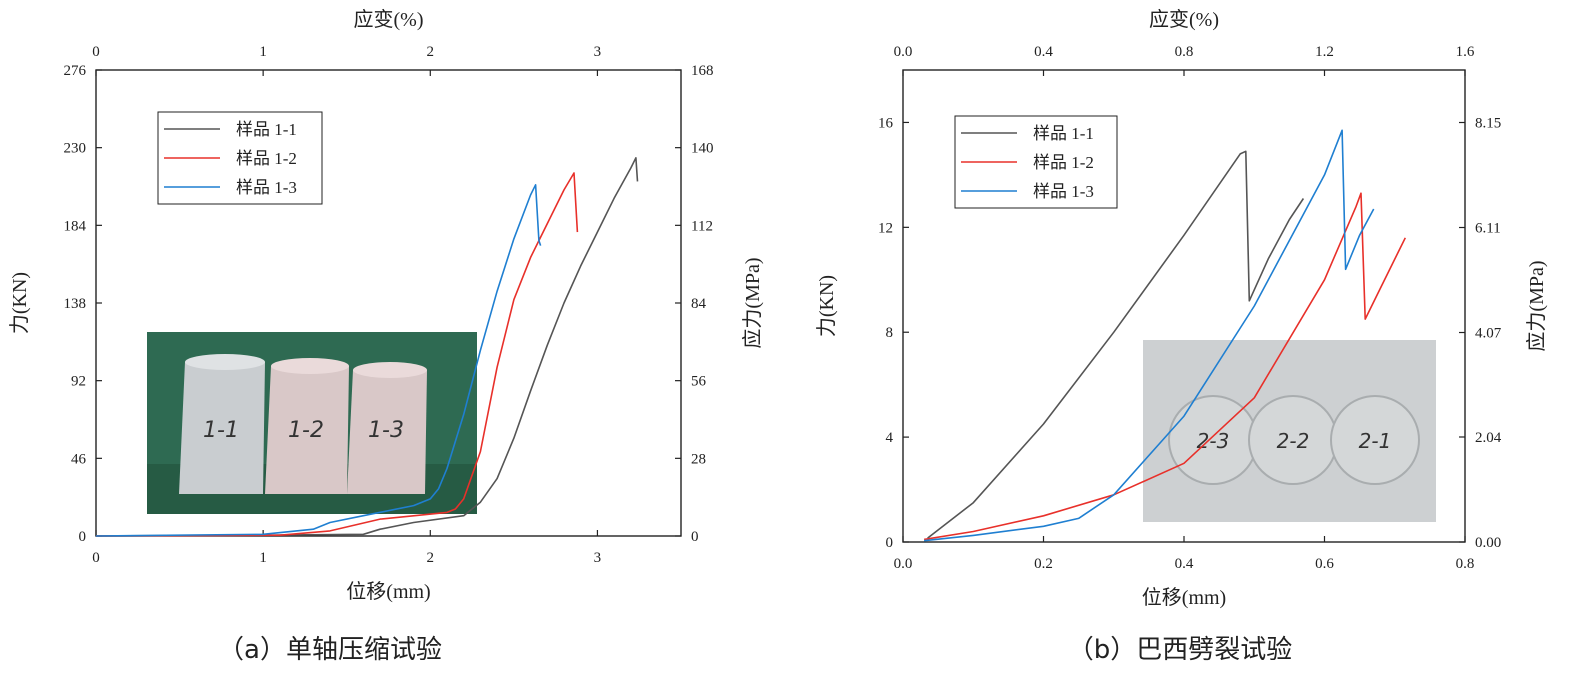 Image resolution: width=1577 pixels, height=673 pixels. I want to click on y2-tick-label: 0.00, so click(1488, 543).